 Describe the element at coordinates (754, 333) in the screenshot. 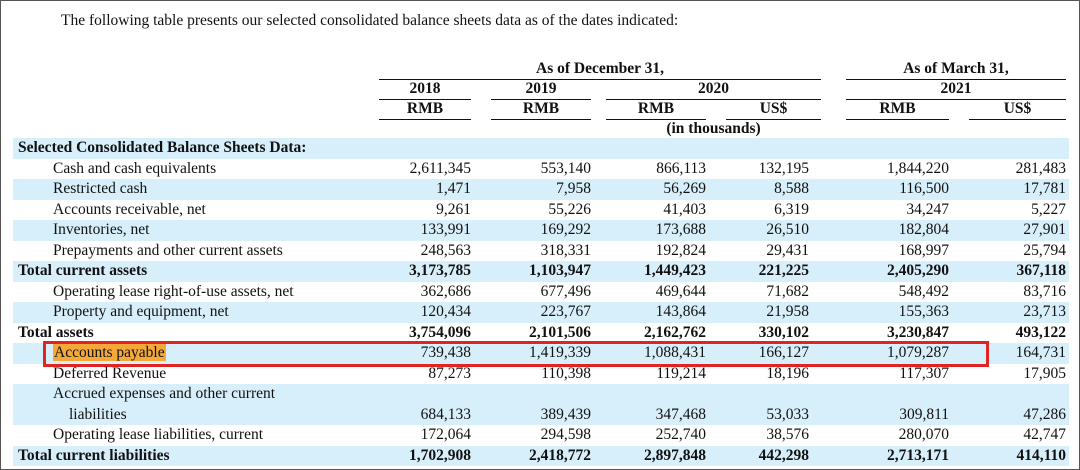

I see `cell-value: 330,102` at that location.